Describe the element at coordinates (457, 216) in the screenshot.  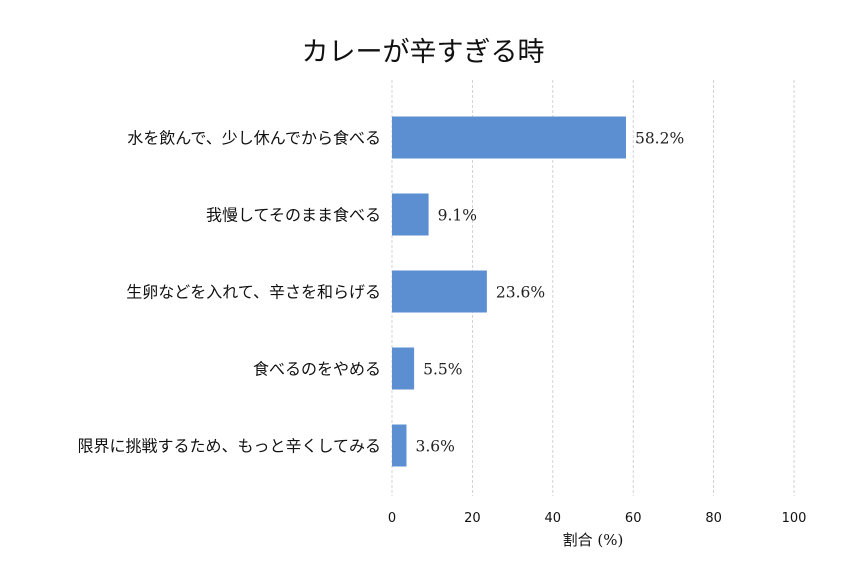
I see `value-label: 9.1%` at that location.